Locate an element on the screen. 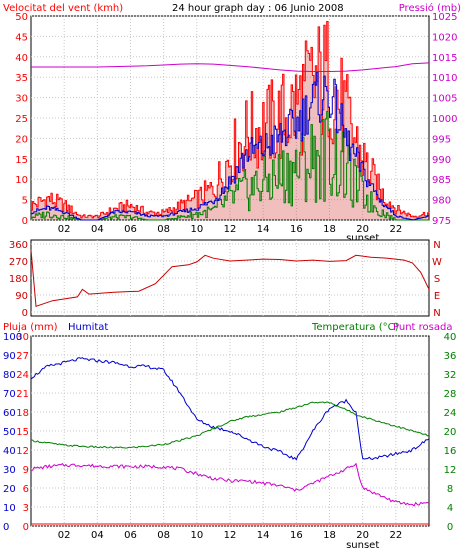 The image size is (465, 560). humidity-y-tick-label: 40 is located at coordinates (9, 451).